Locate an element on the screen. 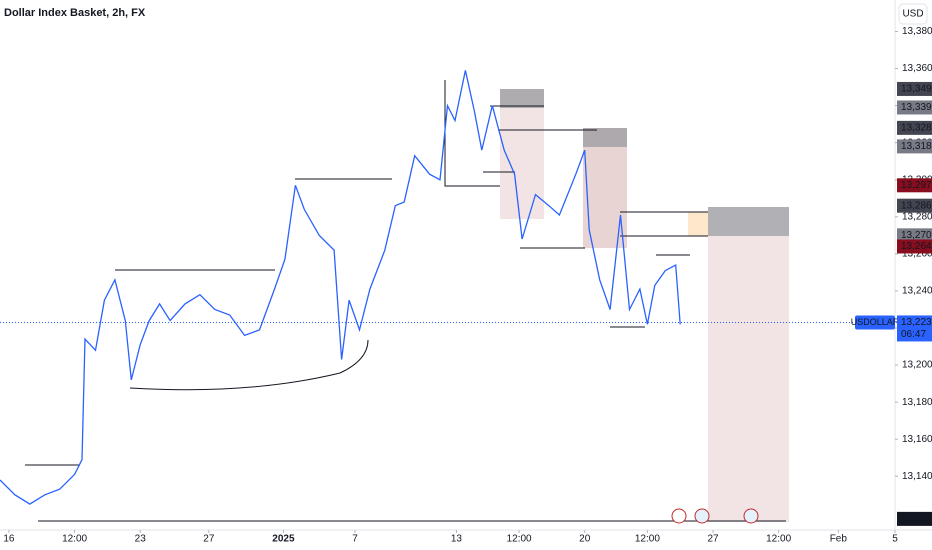 Image resolution: width=932 pixels, height=550 pixels. price-tag-label: 13,339 is located at coordinates (916, 107).